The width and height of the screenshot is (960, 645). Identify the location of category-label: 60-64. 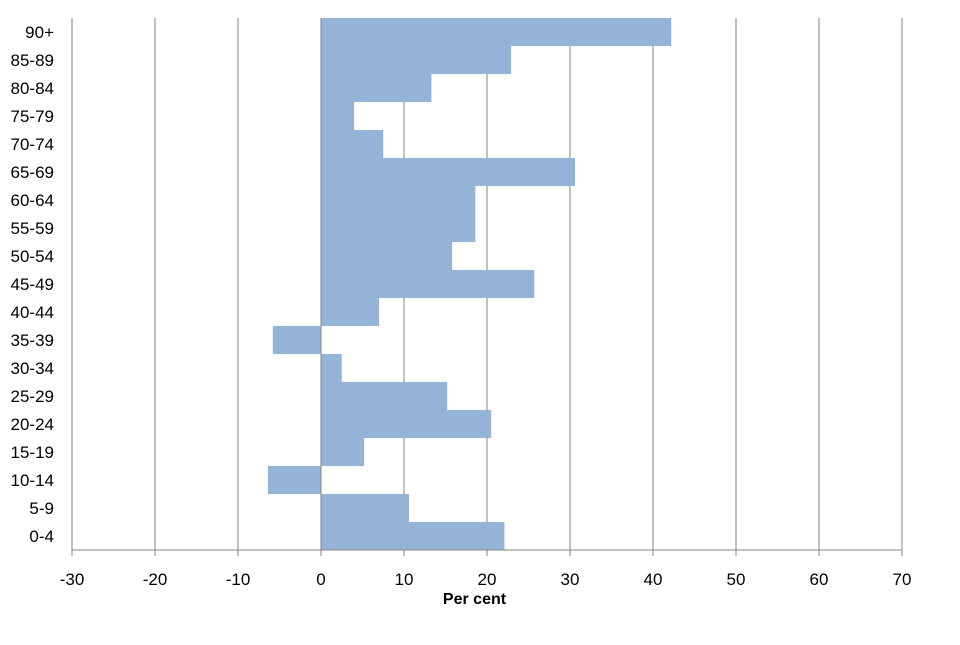
(32, 200).